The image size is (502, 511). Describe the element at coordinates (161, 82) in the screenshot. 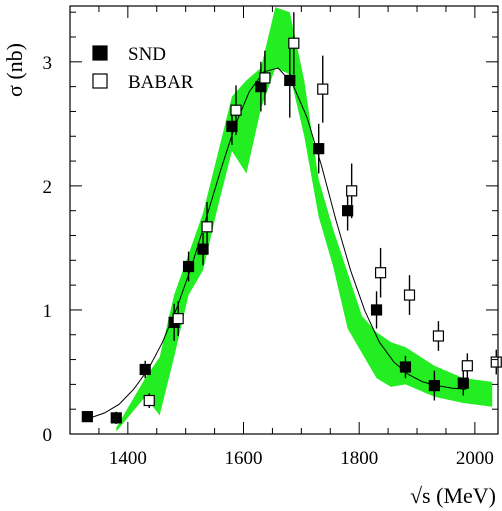

I see `legend-label: BABAR` at that location.